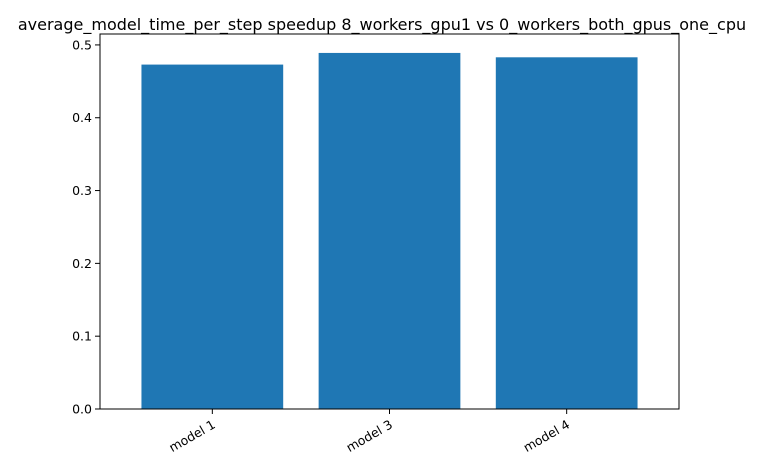 This screenshot has width=777, height=469. Describe the element at coordinates (547, 436) in the screenshot. I see `x-tick-label: model 4` at that location.